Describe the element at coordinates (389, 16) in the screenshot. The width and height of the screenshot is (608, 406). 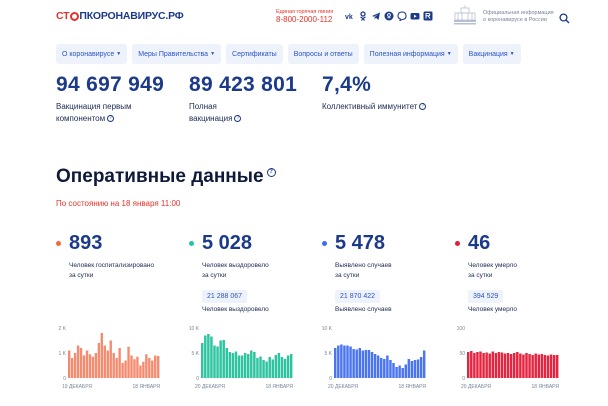
I see `ok2-icon` at that location.